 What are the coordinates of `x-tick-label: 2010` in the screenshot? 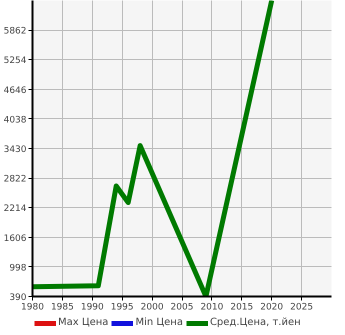 It's located at (212, 307).